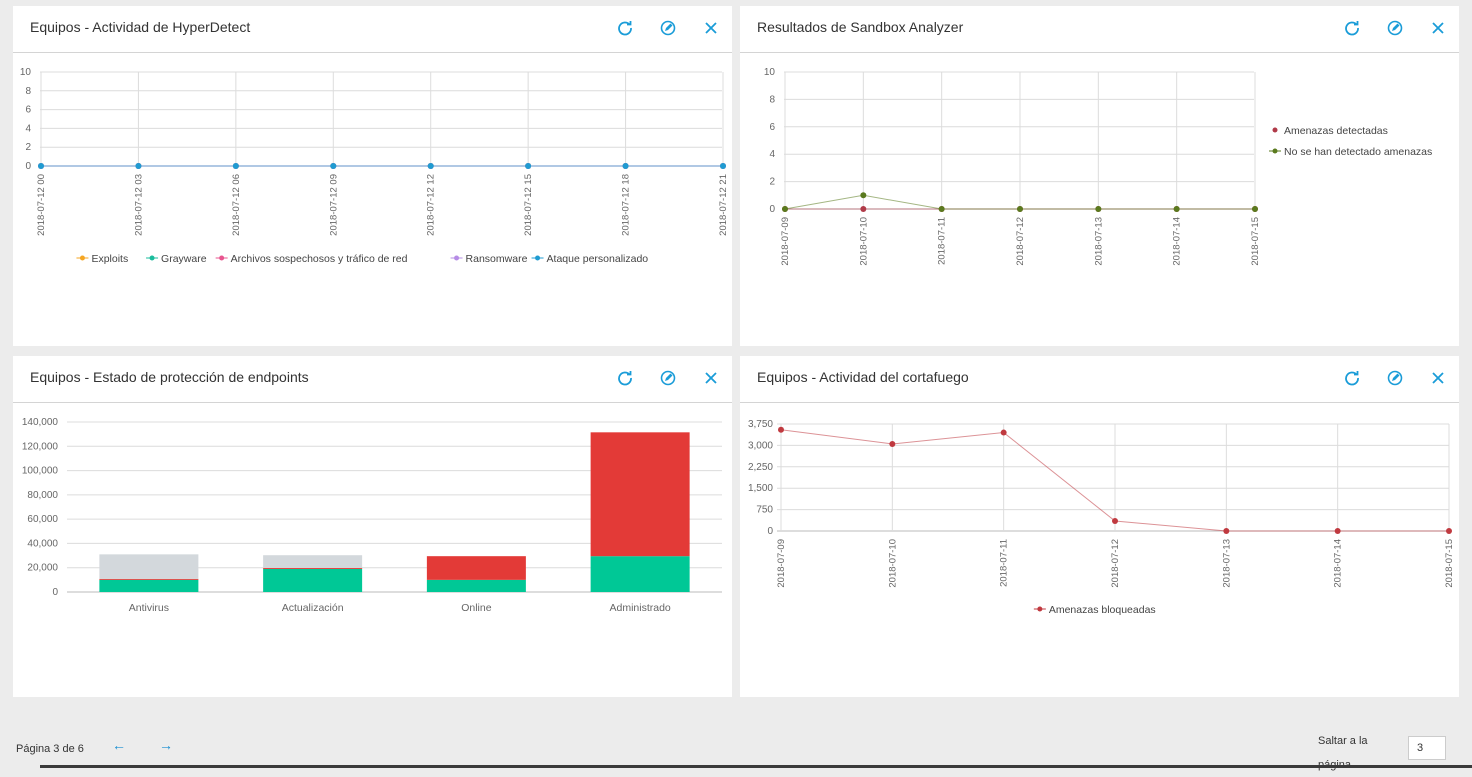 The width and height of the screenshot is (1472, 777). I want to click on x-tick-label: 2018-07-09, so click(781, 563).